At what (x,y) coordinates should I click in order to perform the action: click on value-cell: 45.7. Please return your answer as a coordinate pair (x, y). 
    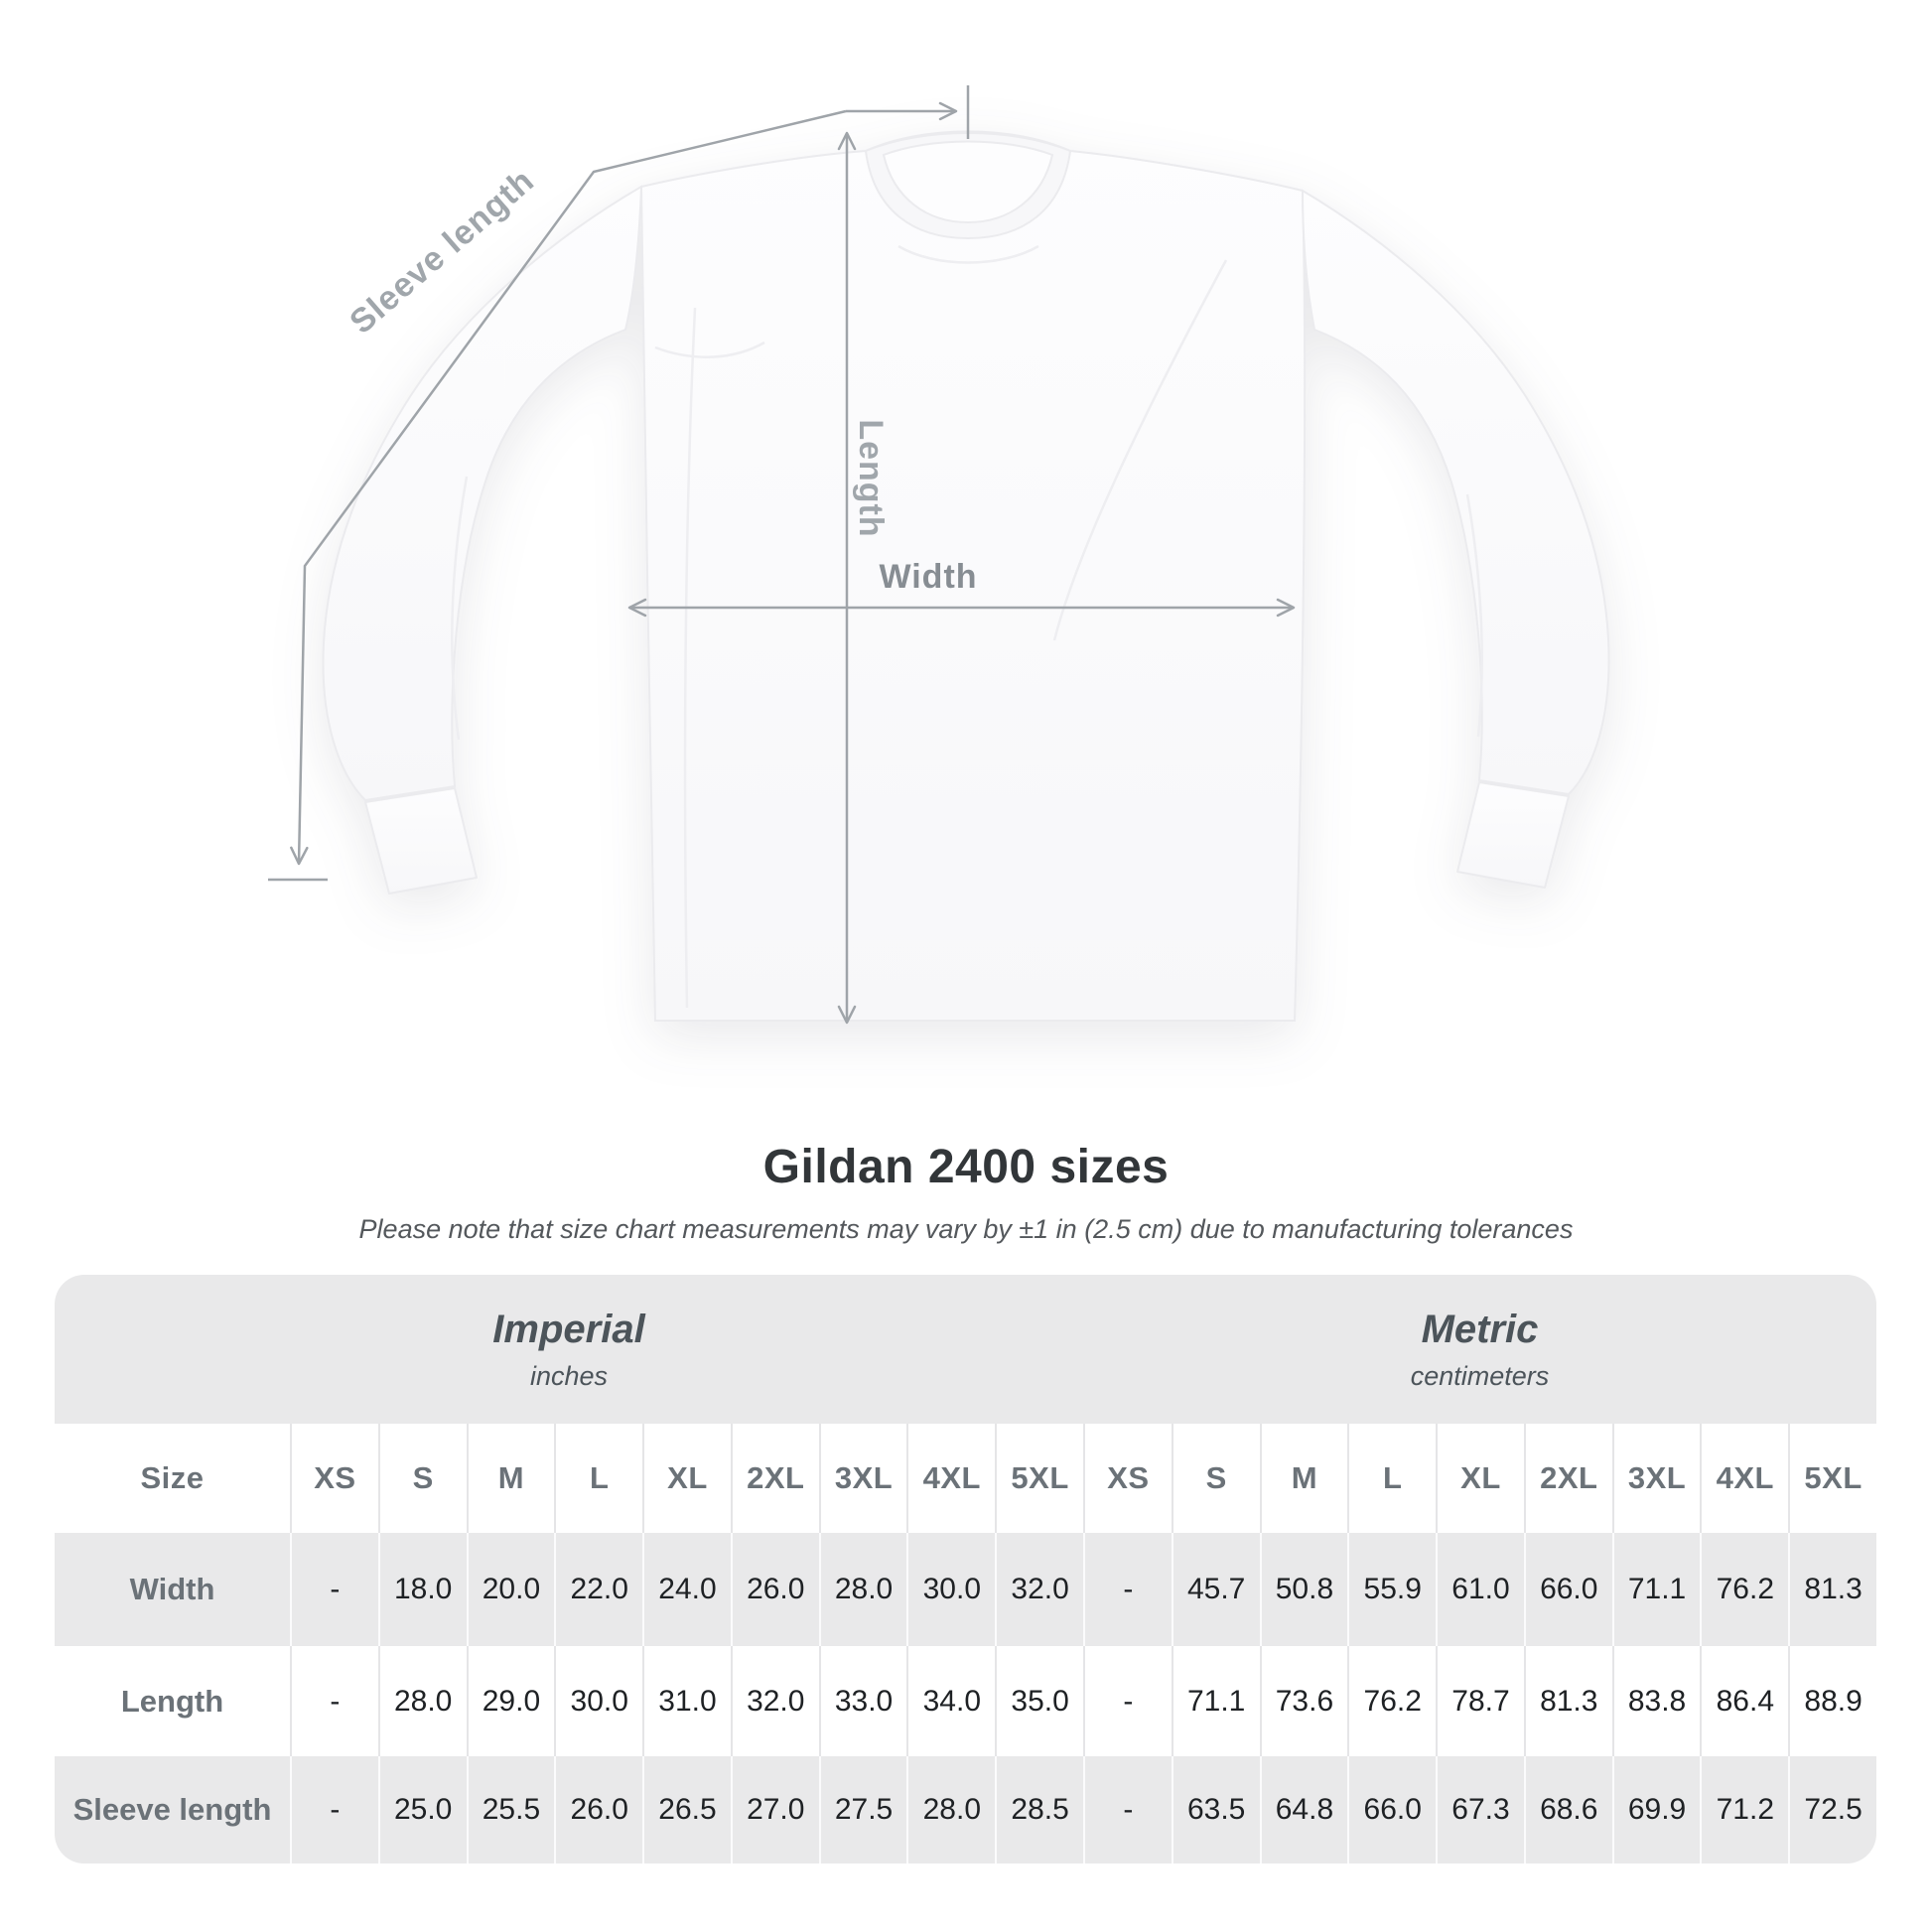
    Looking at the image, I should click on (1215, 1589).